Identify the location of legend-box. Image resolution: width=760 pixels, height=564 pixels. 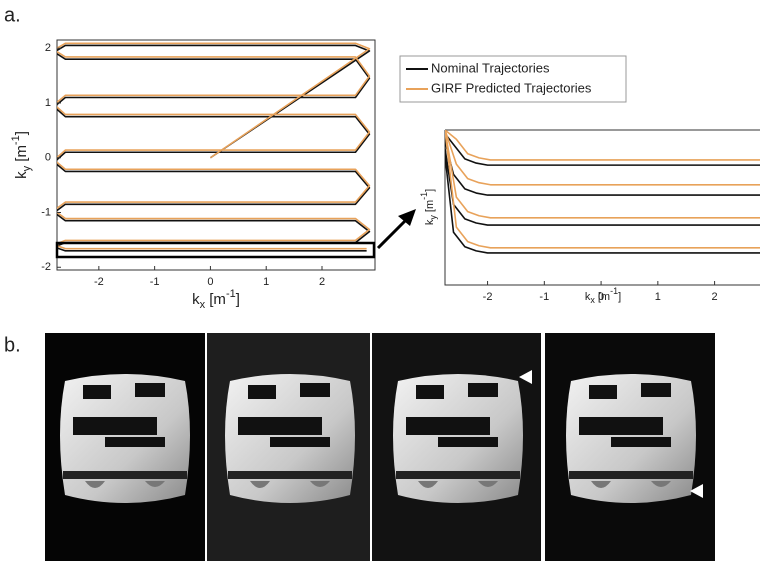
(513, 79).